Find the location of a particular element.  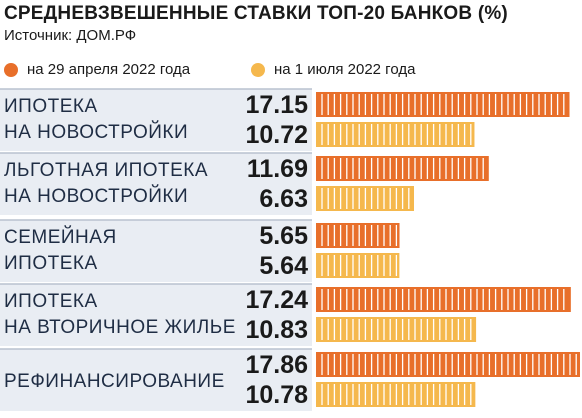

category-label: ЛЬГОТНАЯ ИПОТЕКА is located at coordinates (106, 170).